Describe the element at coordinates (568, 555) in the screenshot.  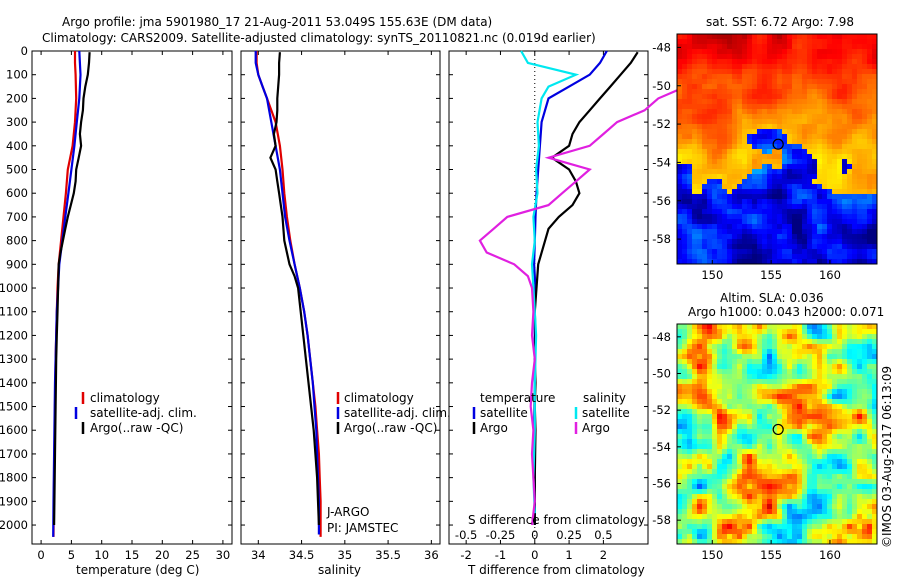
I see `x-tick-label: 1` at that location.